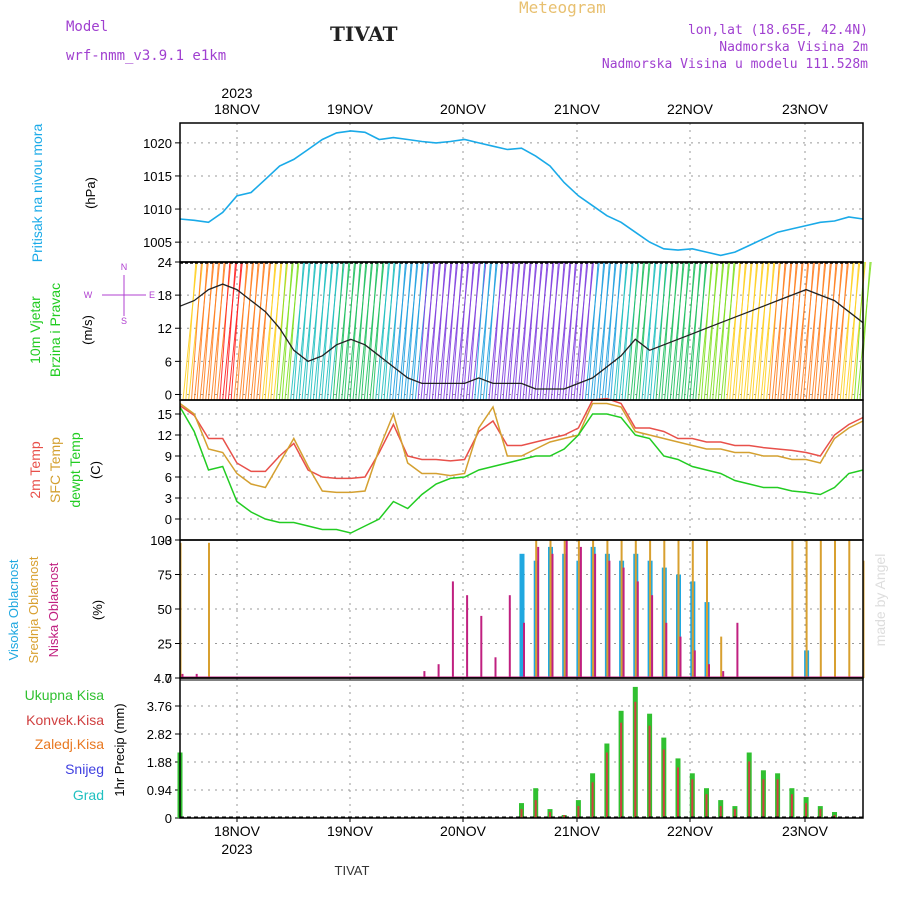  Describe the element at coordinates (880, 600) in the screenshot. I see `watermark: made by Angel` at that location.